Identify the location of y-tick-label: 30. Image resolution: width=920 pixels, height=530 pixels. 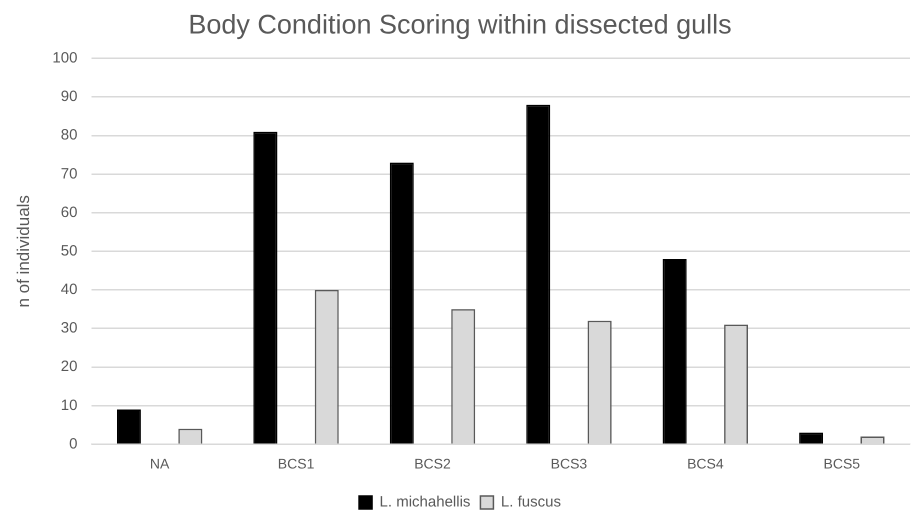
(69, 328).